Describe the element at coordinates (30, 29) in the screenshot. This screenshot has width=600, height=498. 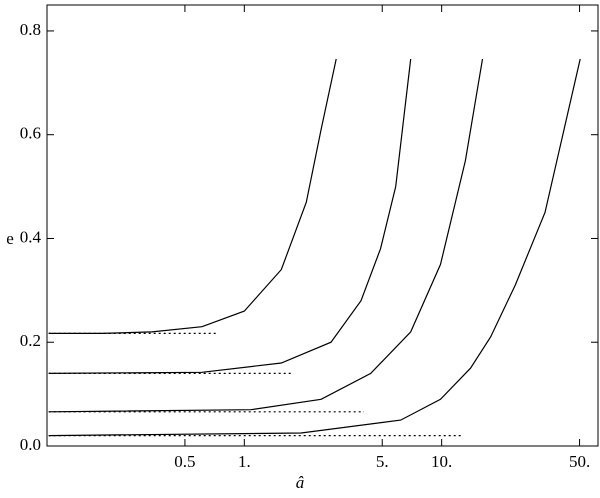
I see `y-tick-label: 0.8` at that location.